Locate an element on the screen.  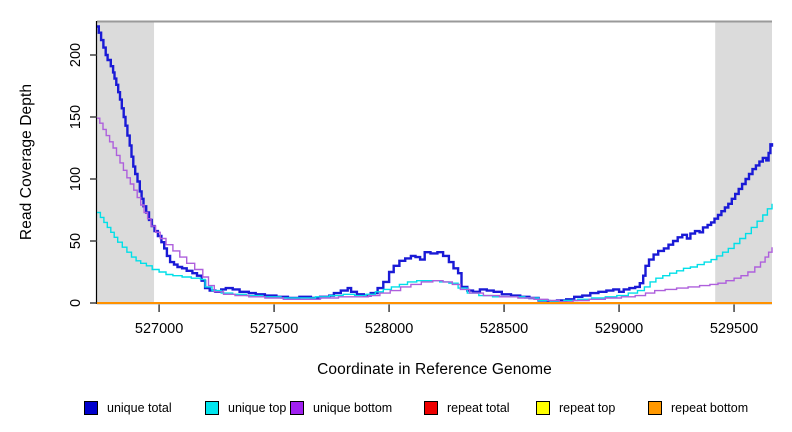
x-axis-title: Coordinate in Reference Genome is located at coordinates (434, 369).